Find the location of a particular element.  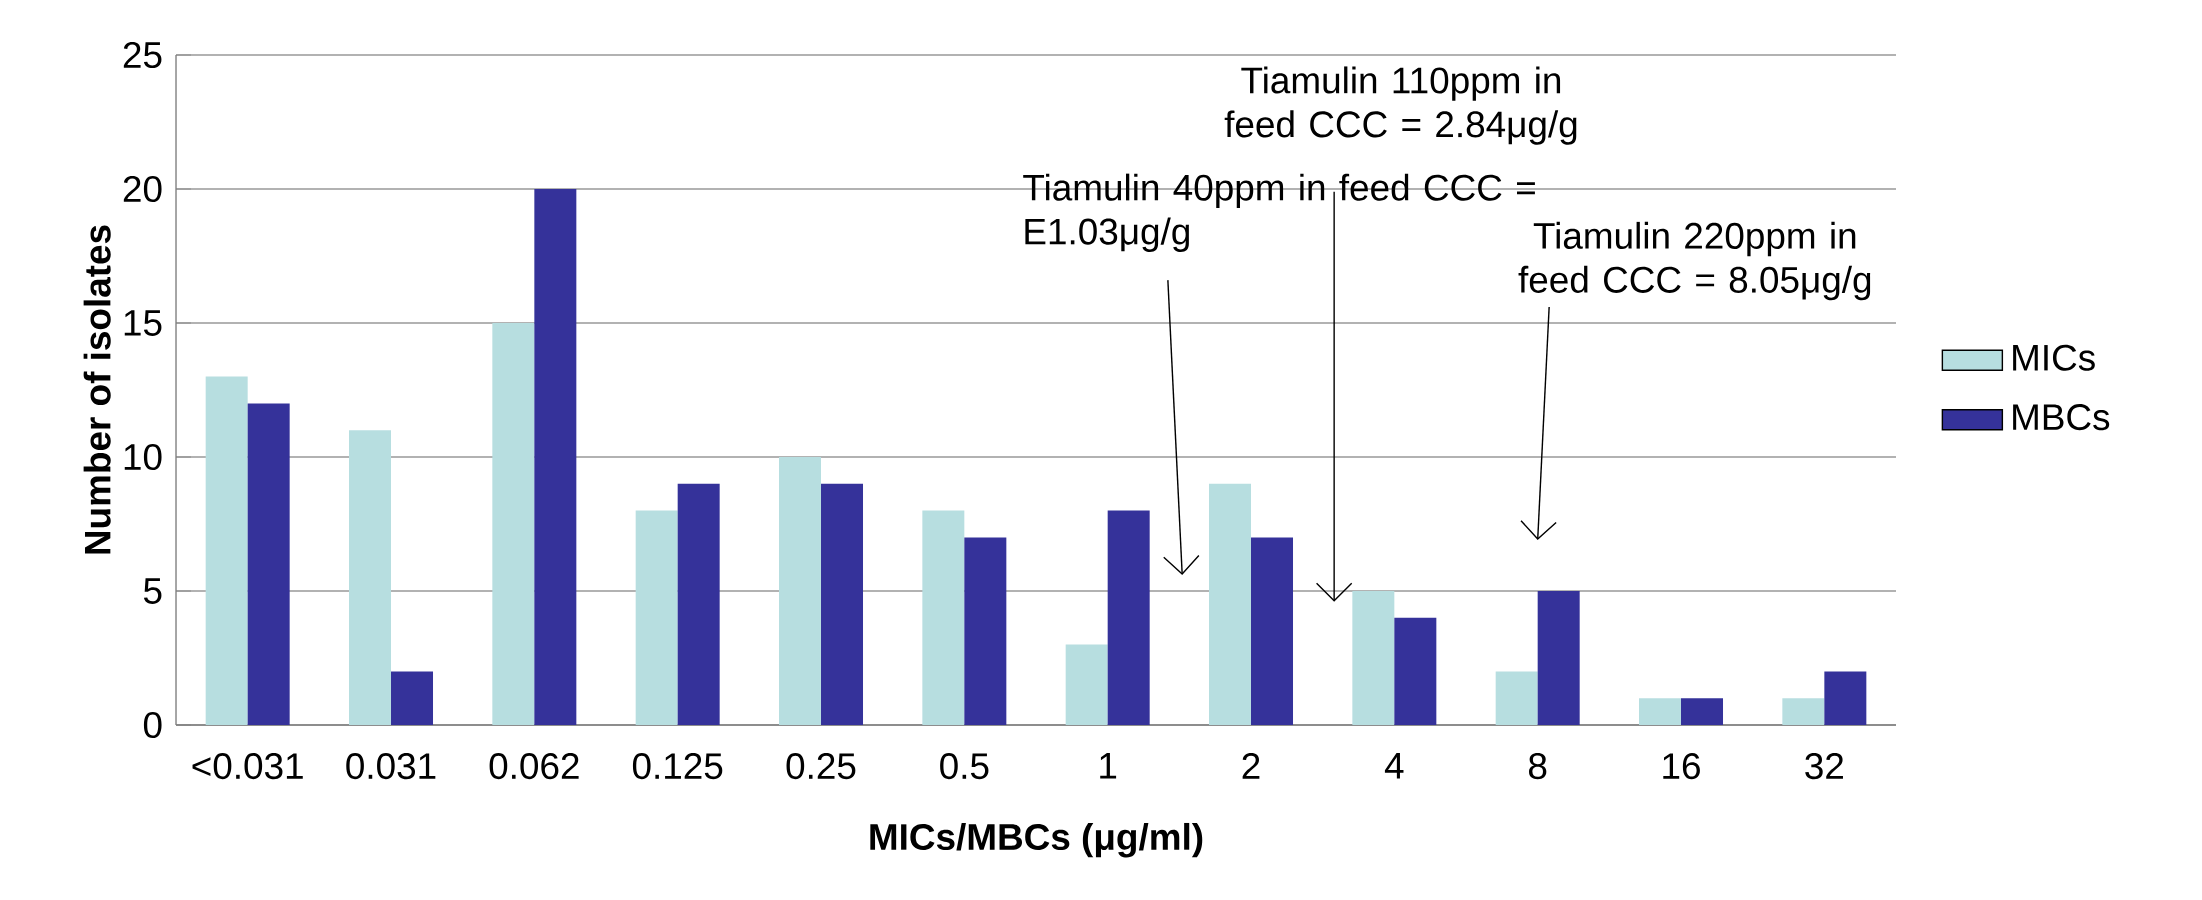

x-tick-label: 0.5 is located at coordinates (964, 766).